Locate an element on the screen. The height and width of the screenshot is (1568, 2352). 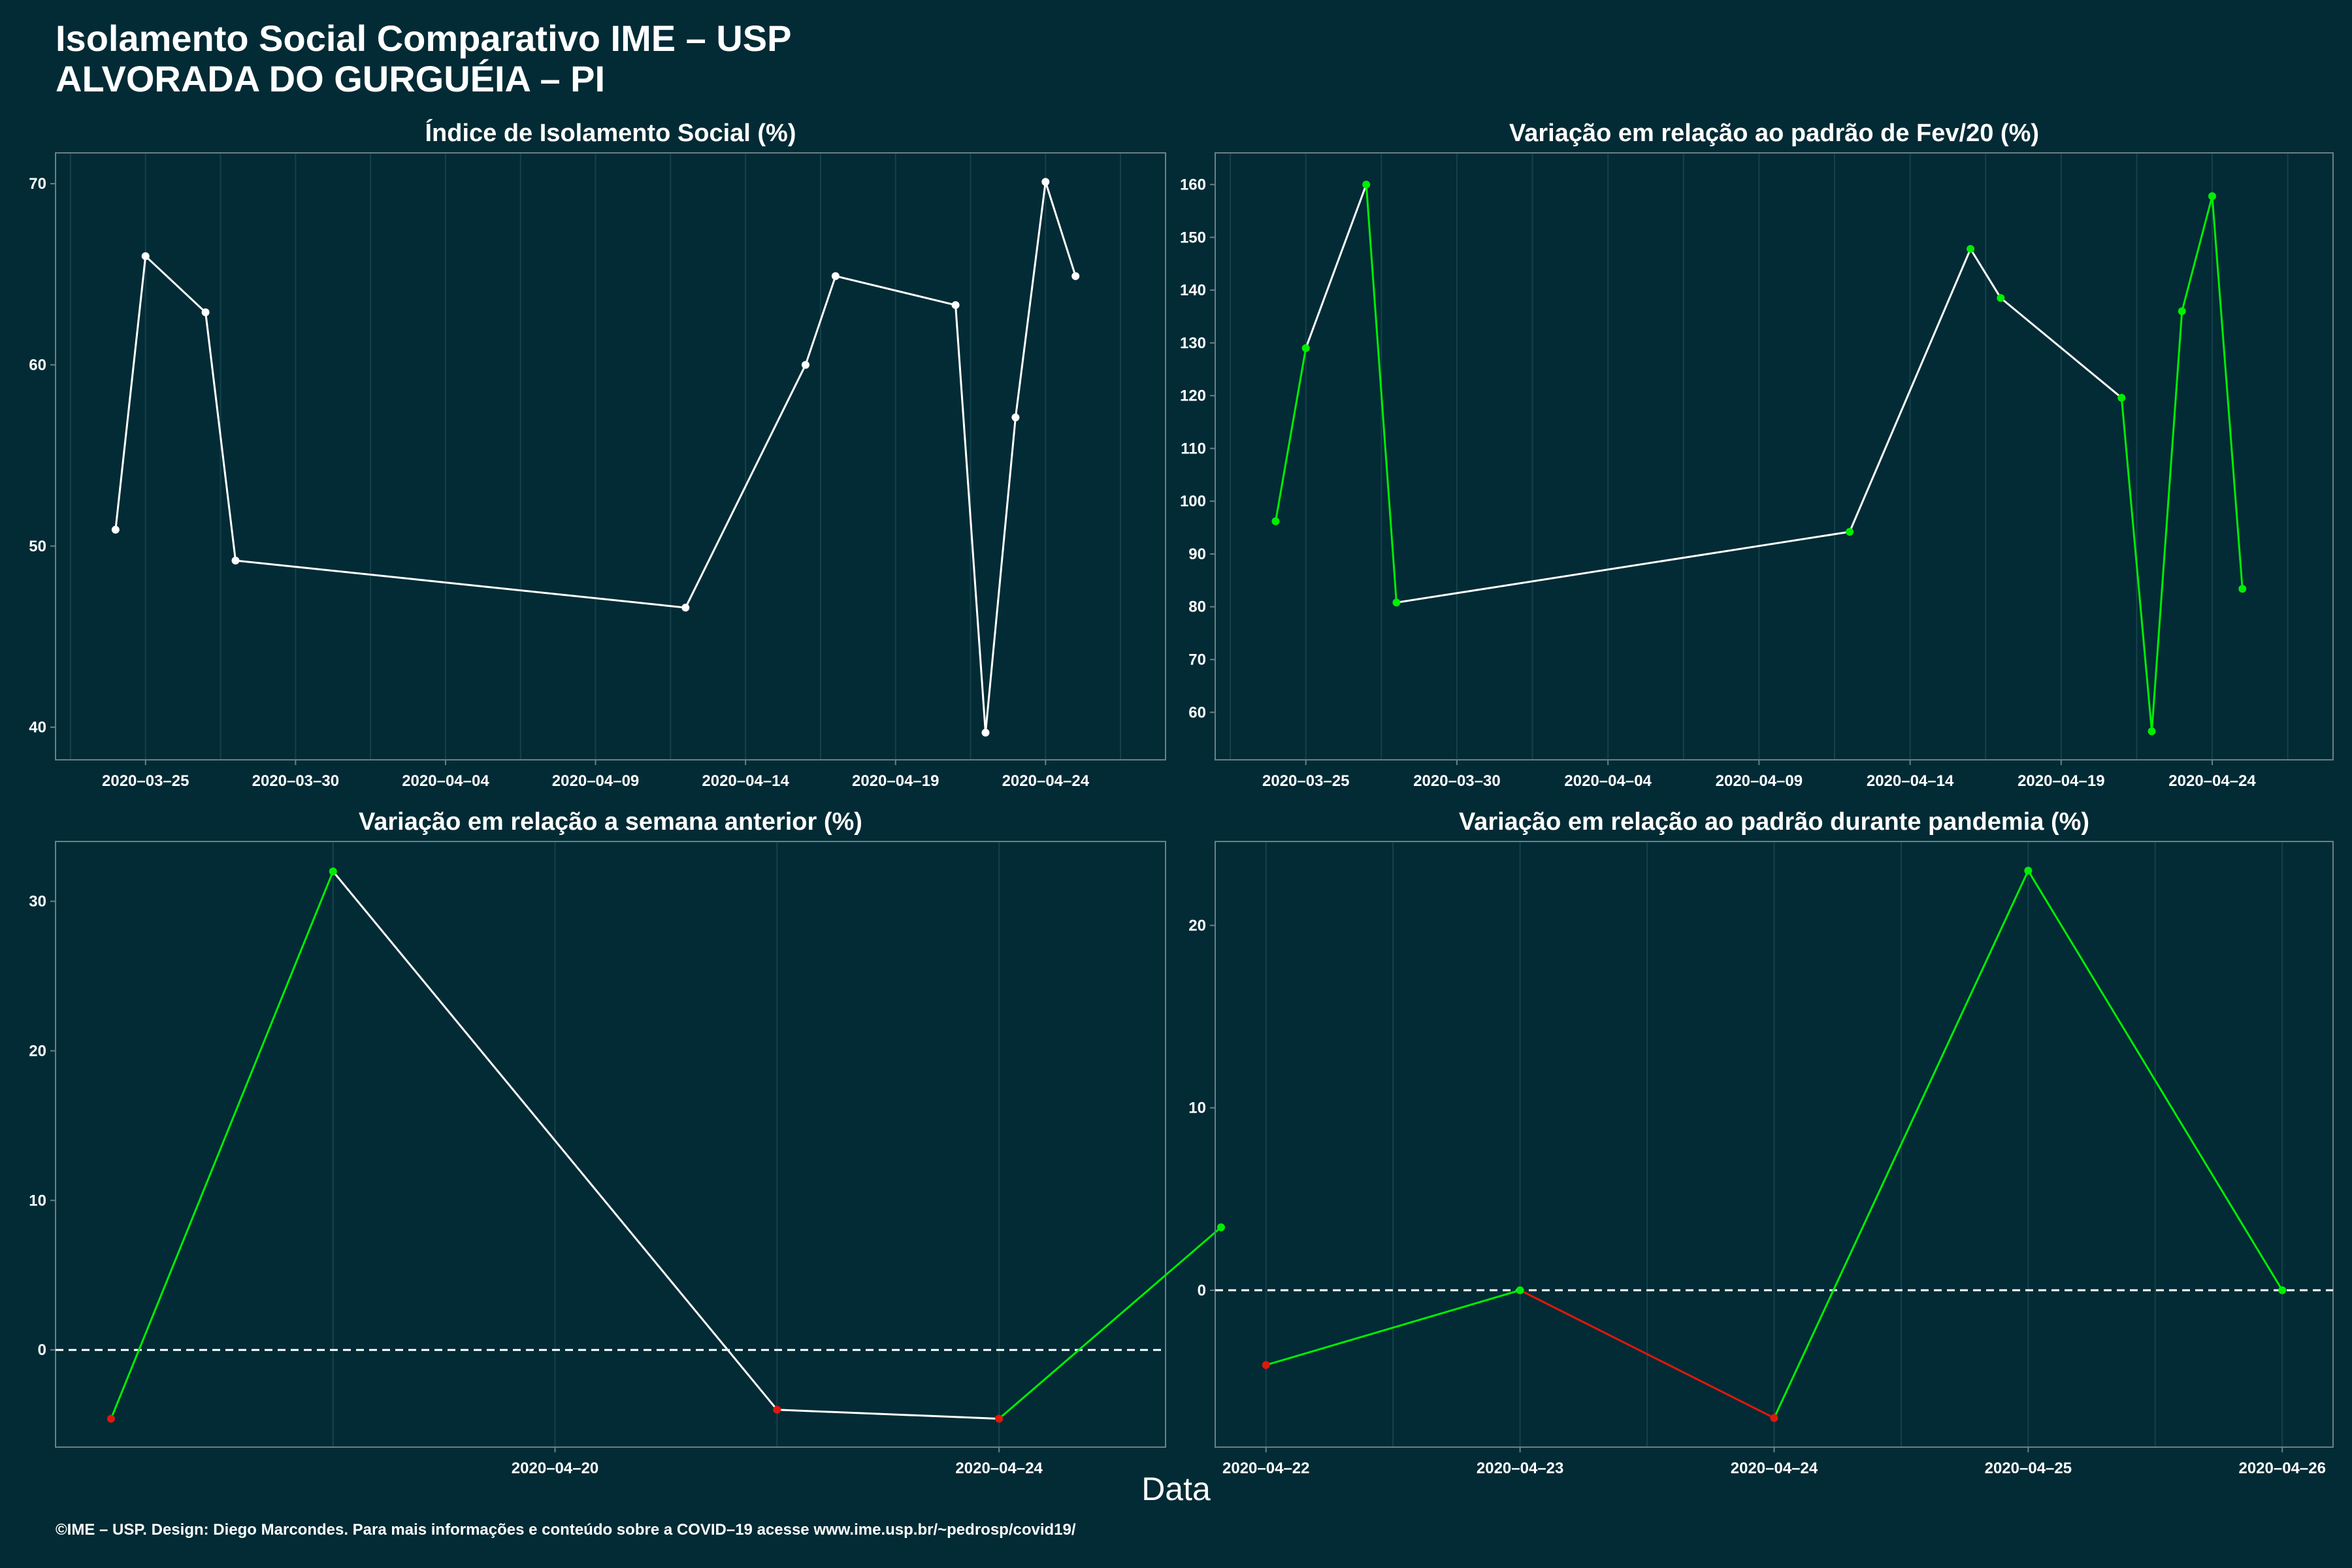
title-line-2: ALVORADA DO GURGUÉIA – PI is located at coordinates (331, 78).